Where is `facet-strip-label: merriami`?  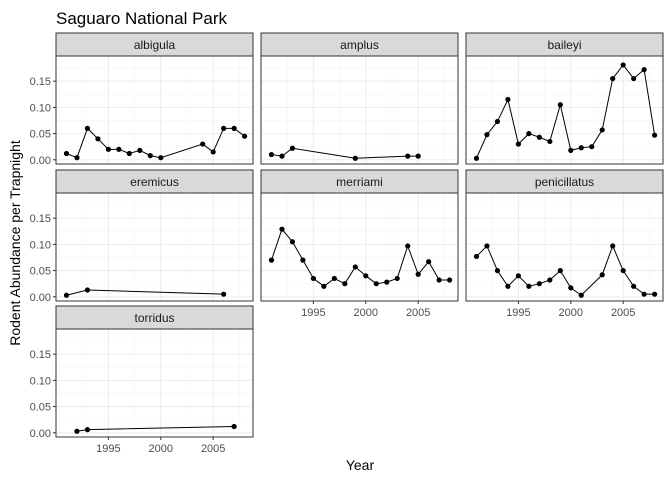 facet-strip-label: merriami is located at coordinates (359, 182).